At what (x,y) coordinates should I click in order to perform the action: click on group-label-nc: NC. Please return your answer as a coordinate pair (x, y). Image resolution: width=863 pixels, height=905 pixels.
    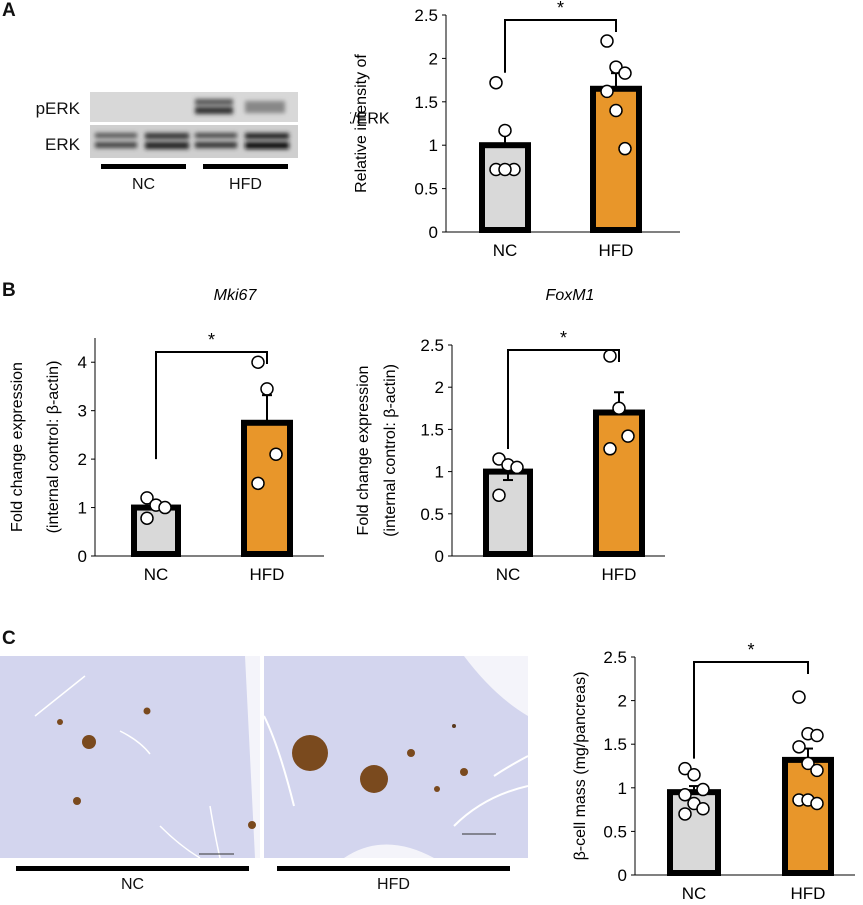
    Looking at the image, I should click on (143, 184).